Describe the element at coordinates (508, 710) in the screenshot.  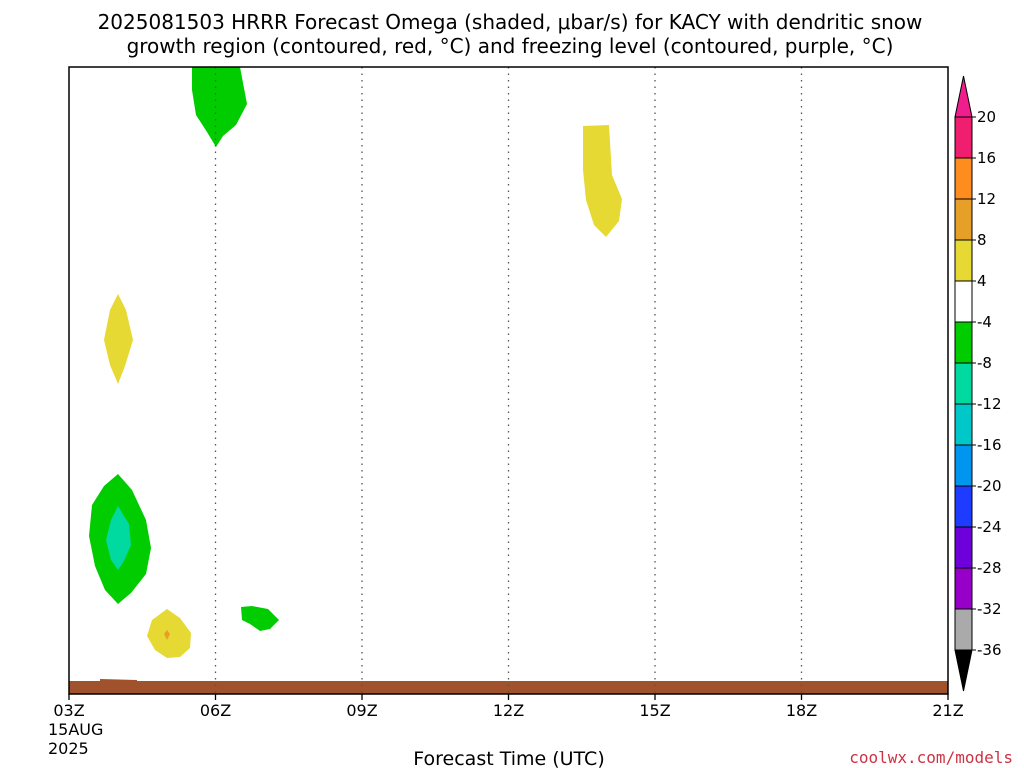
I see `x-tick-label: 12Z` at that location.